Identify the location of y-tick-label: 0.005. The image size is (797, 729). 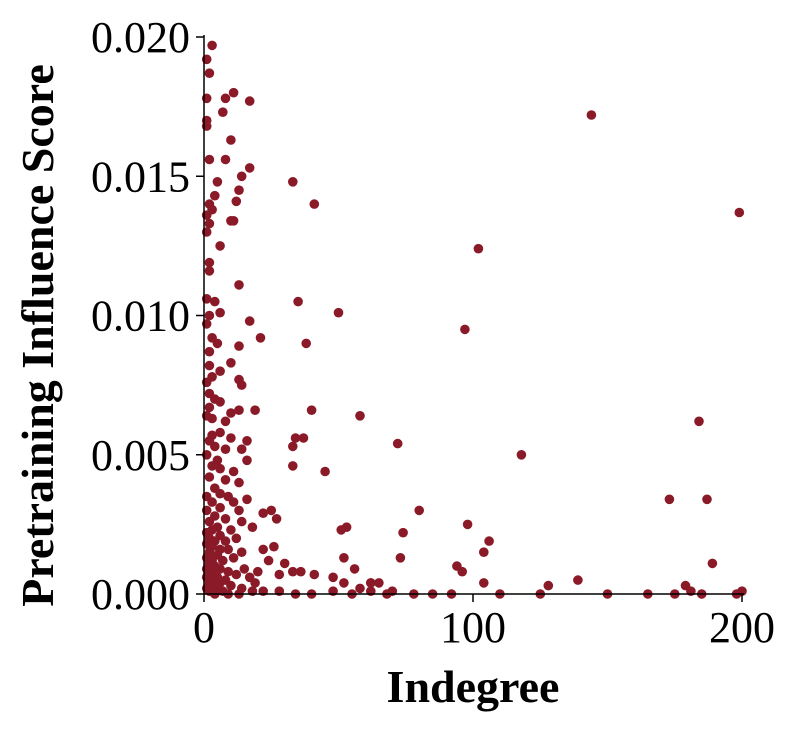
(140, 455).